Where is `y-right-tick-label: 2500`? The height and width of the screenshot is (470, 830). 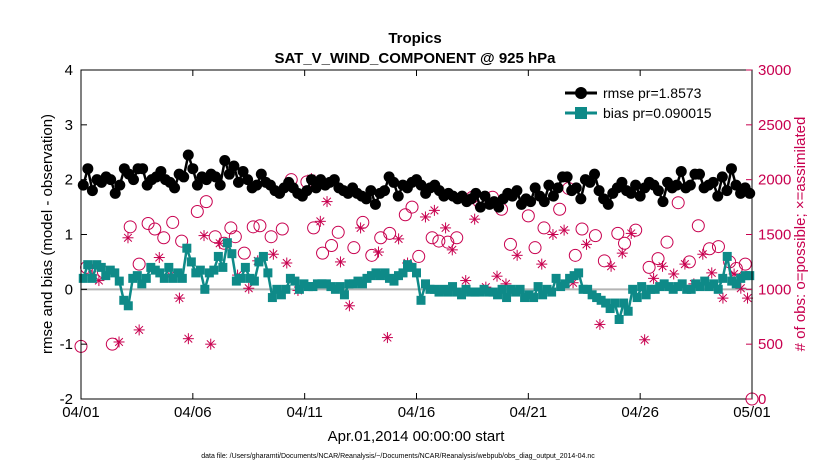 y-right-tick-label: 2500 is located at coordinates (774, 125).